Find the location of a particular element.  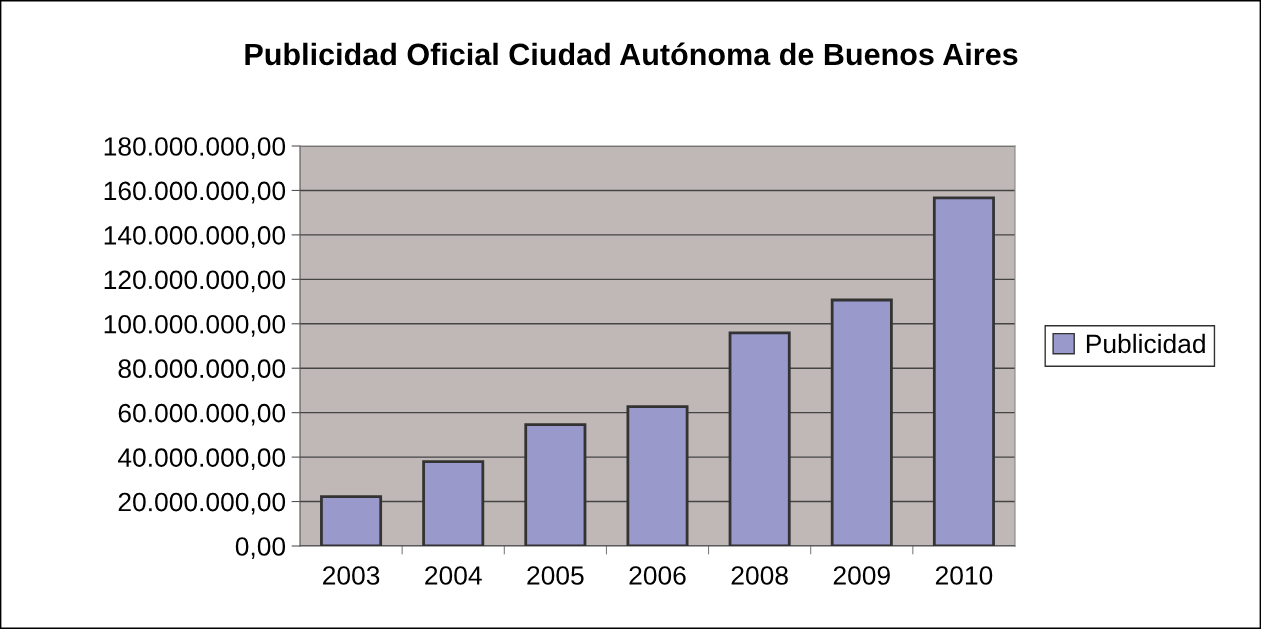

y-tick-label: 0,00 is located at coordinates (260, 548).